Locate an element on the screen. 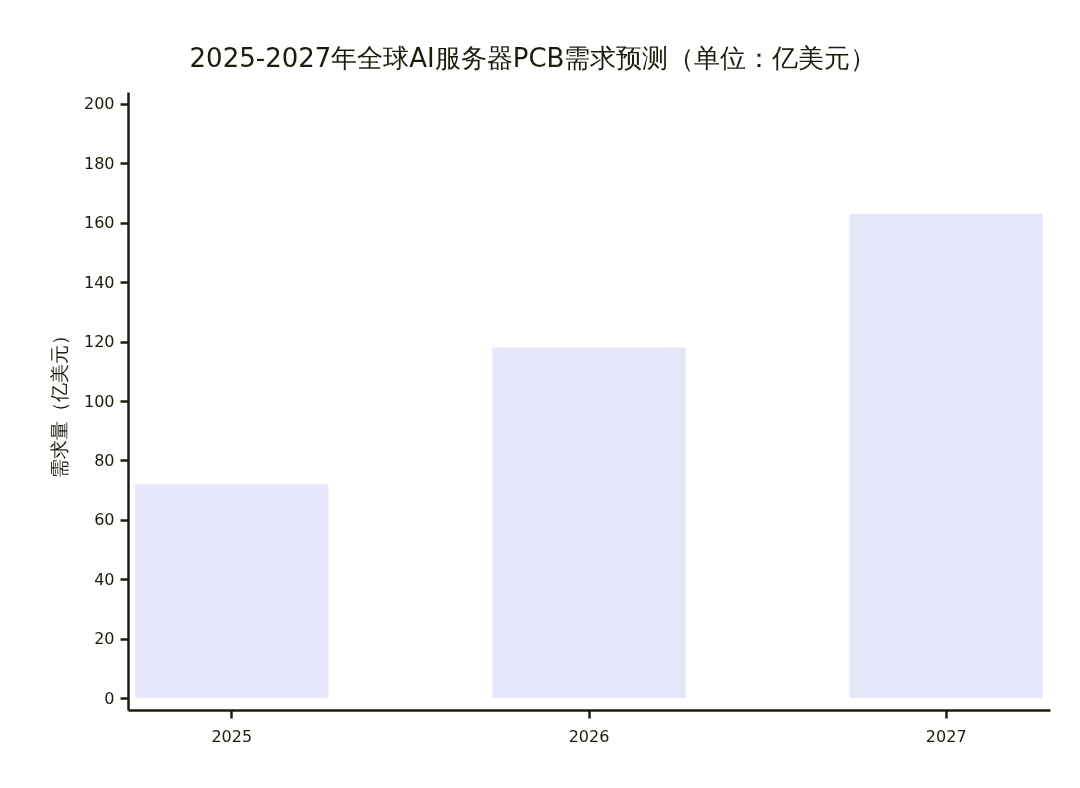 The image size is (1080, 788). x-tick-label: 2026 is located at coordinates (589, 736).